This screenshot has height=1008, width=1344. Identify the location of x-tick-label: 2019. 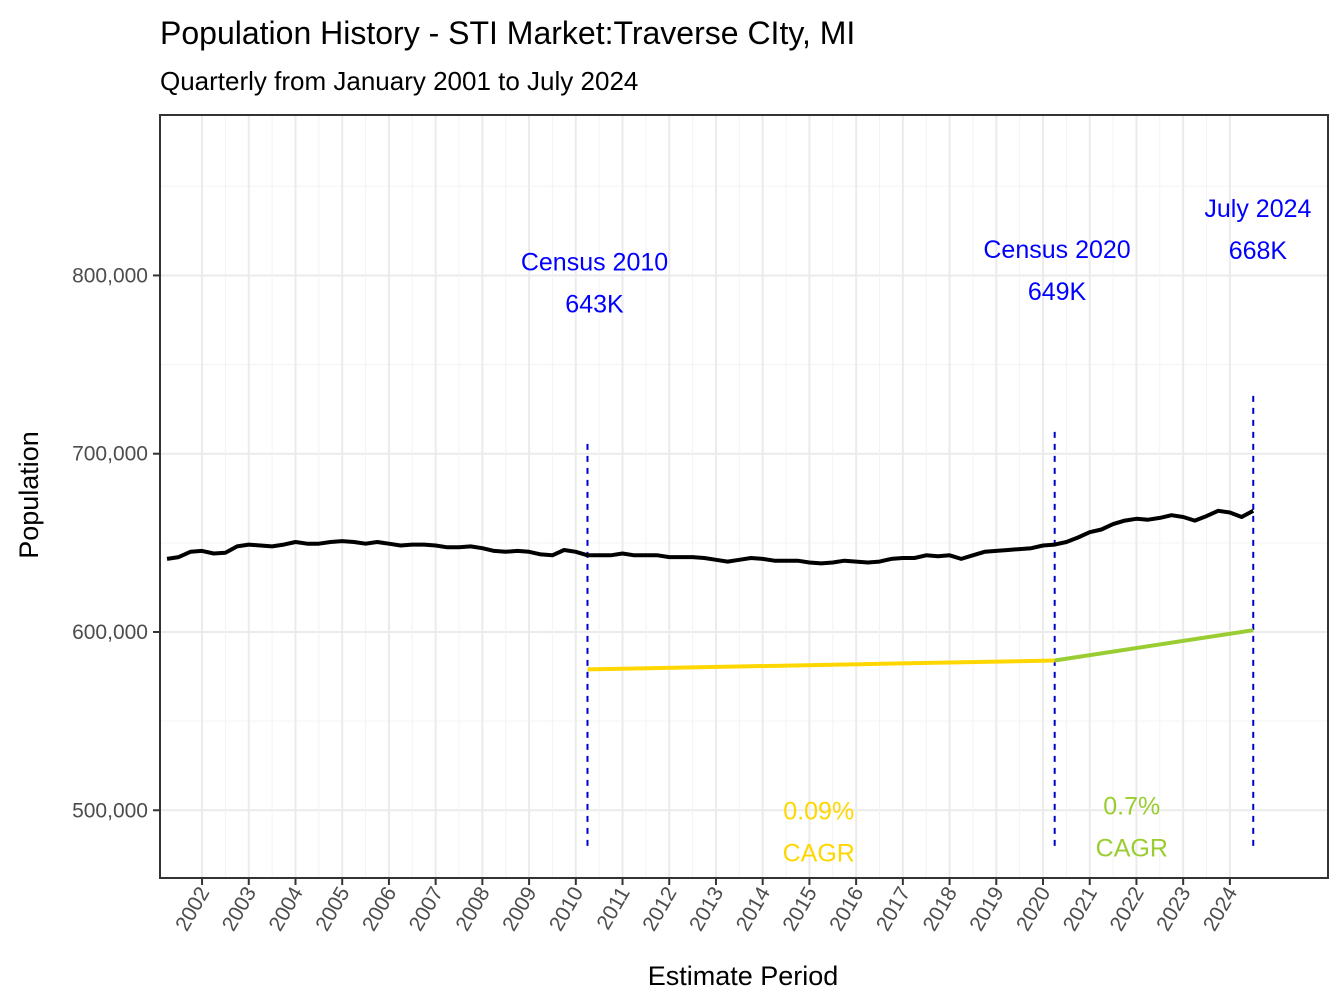
(986, 909).